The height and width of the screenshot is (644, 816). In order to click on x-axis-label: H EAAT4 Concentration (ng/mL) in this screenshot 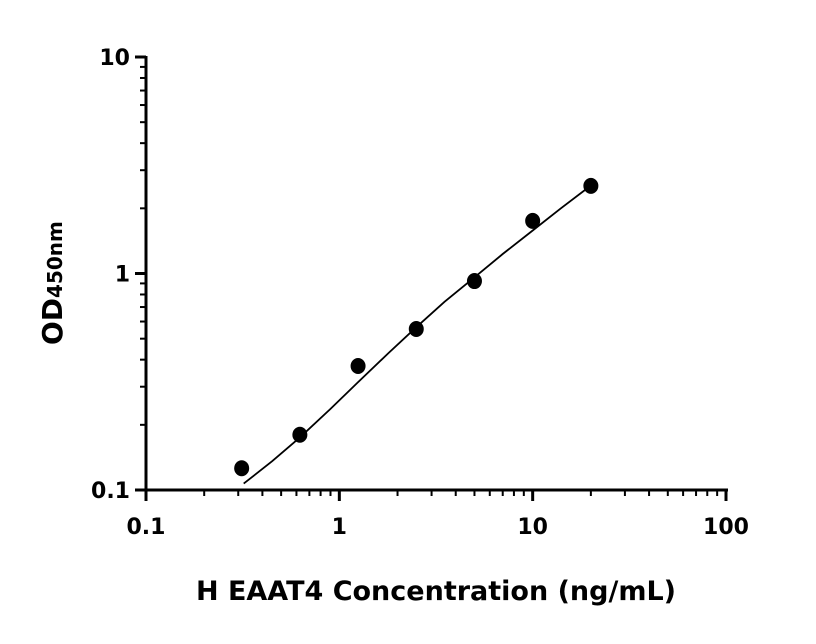, I will do `click(436, 591)`.